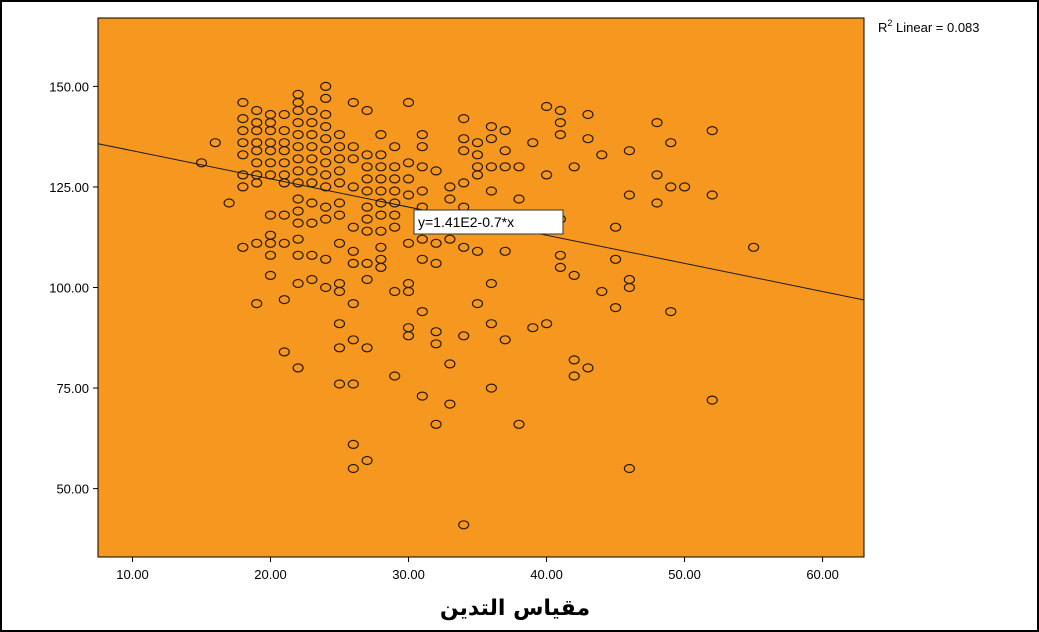  I want to click on x-tick-label: 60.00, so click(822, 574).